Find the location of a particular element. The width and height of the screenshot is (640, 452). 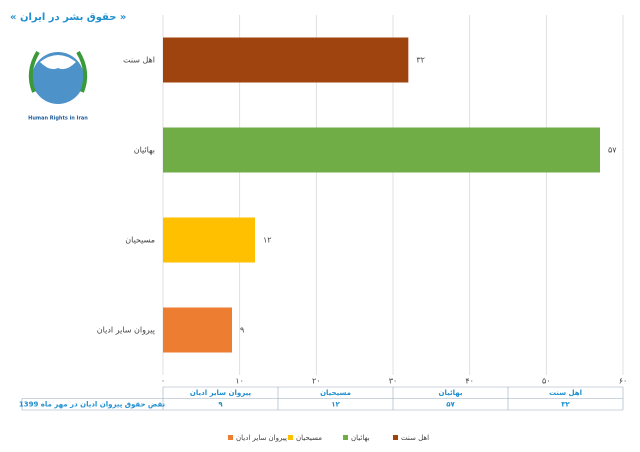

table-value: ۹ is located at coordinates (220, 404).